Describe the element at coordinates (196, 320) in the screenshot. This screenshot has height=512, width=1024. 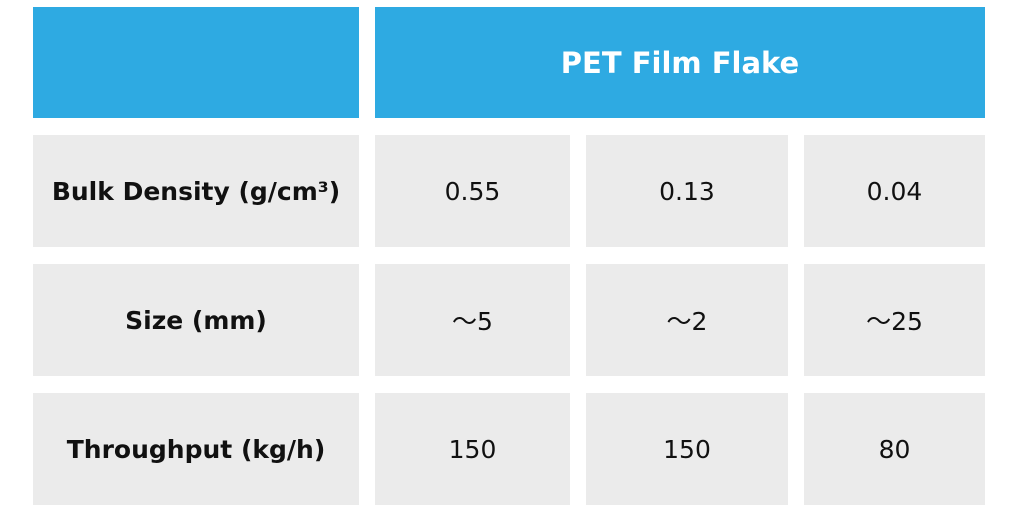
I see `row-label: Size (mm)` at that location.